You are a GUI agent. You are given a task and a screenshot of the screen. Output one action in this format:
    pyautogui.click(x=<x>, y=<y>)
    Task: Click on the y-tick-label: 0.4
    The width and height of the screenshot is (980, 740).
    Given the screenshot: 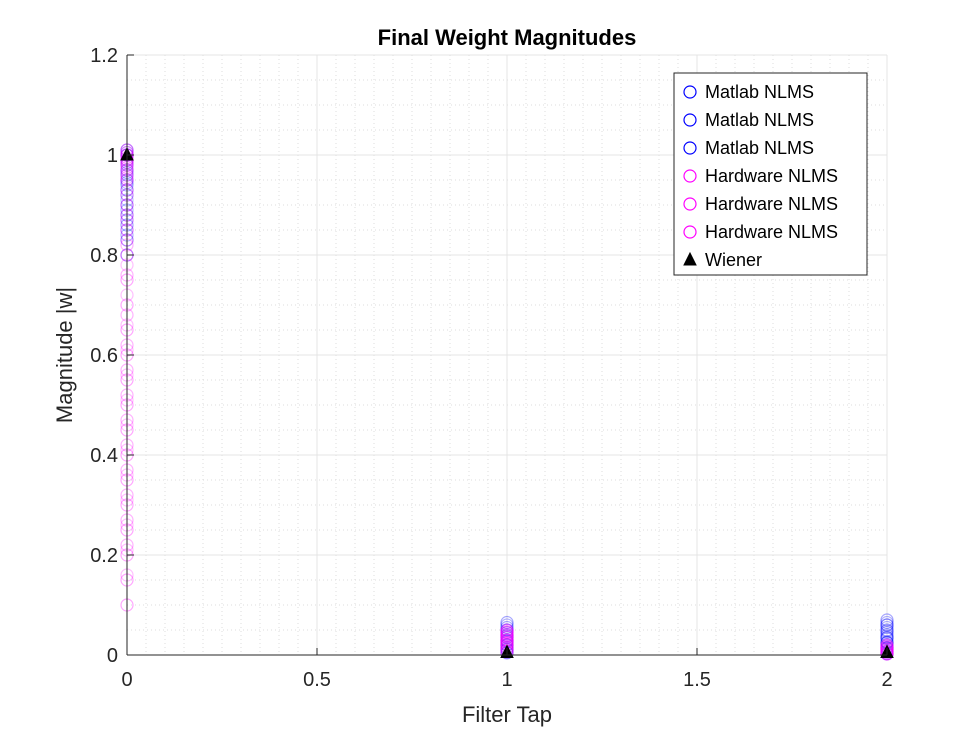 What is the action you would take?
    pyautogui.click(x=104, y=456)
    